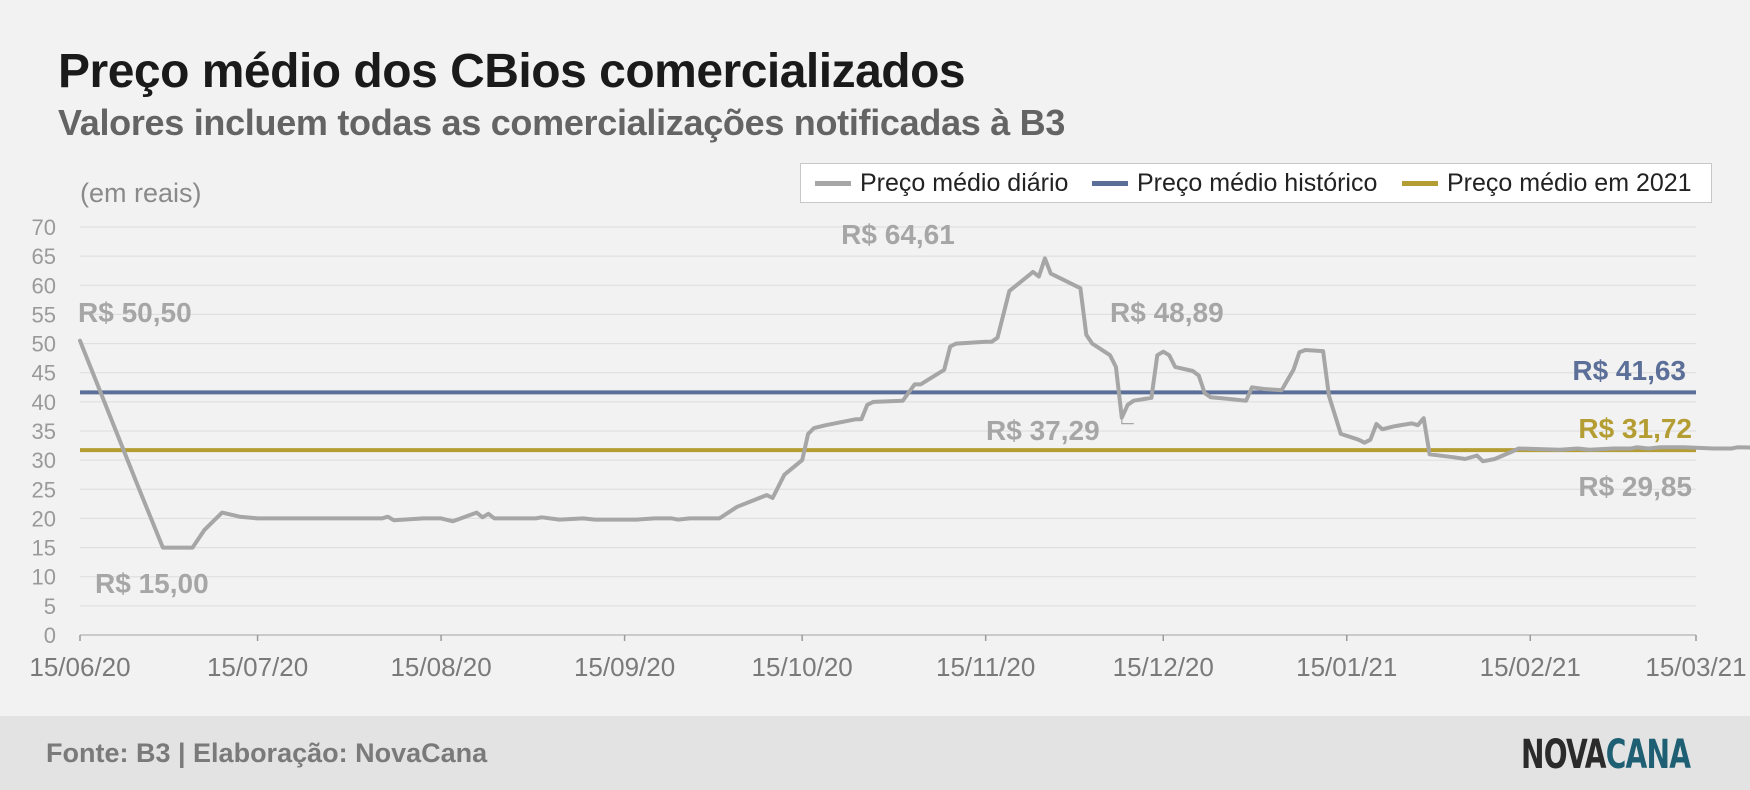  Describe the element at coordinates (1530, 667) in the screenshot. I see `x-tick-label: 15/02/21` at that location.